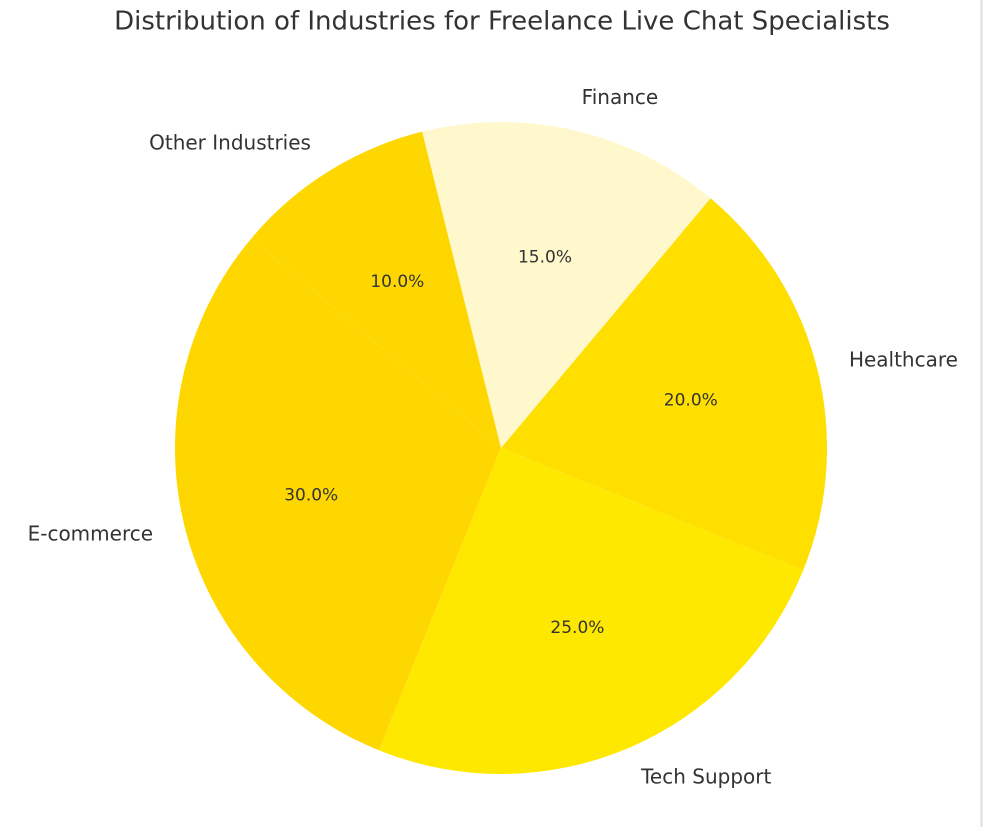 This screenshot has height=827, width=984. Describe the element at coordinates (90, 533) in the screenshot. I see `slice-label: E-commerce` at that location.